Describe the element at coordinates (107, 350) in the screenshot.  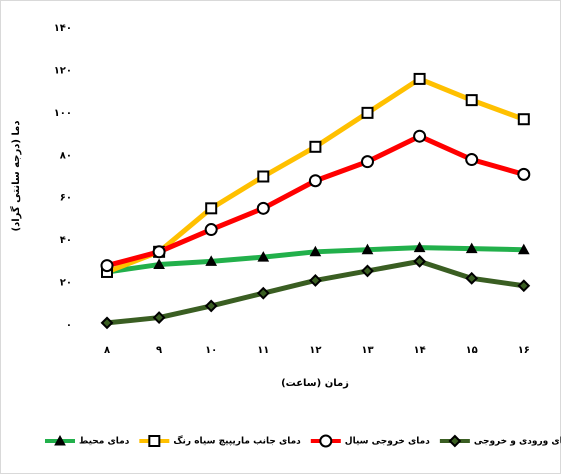
I see `x-tick-label: ۸` at that location.